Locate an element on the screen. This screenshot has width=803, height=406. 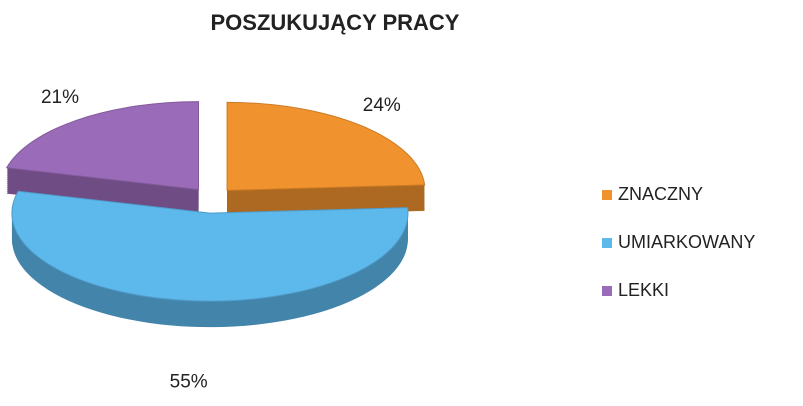
legend-label: LEKKI is located at coordinates (643, 290).